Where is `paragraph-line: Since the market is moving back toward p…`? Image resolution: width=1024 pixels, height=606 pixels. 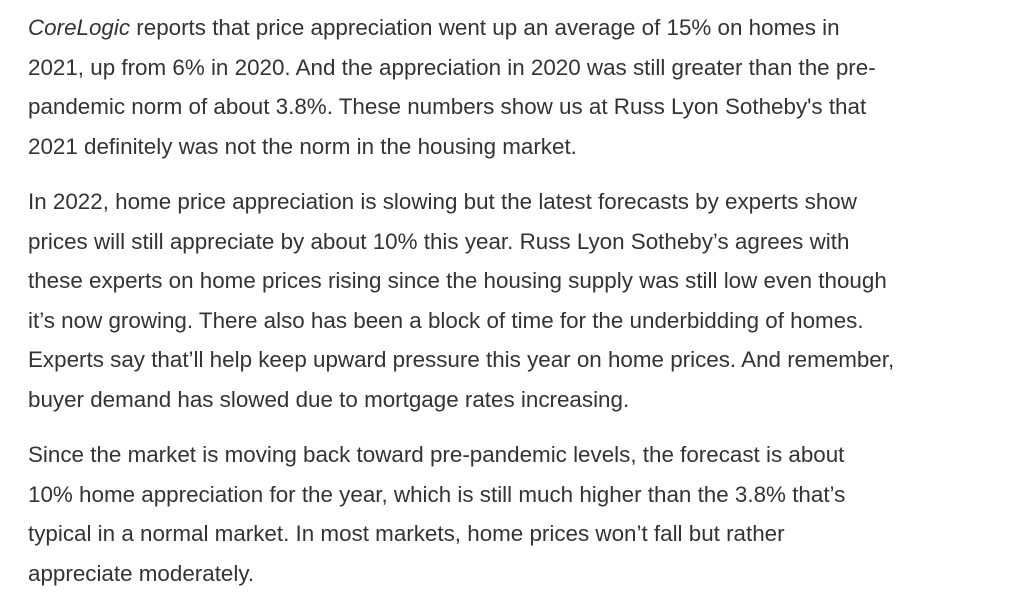
paragraph-line: Since the market is moving back toward p… is located at coordinates (436, 454).